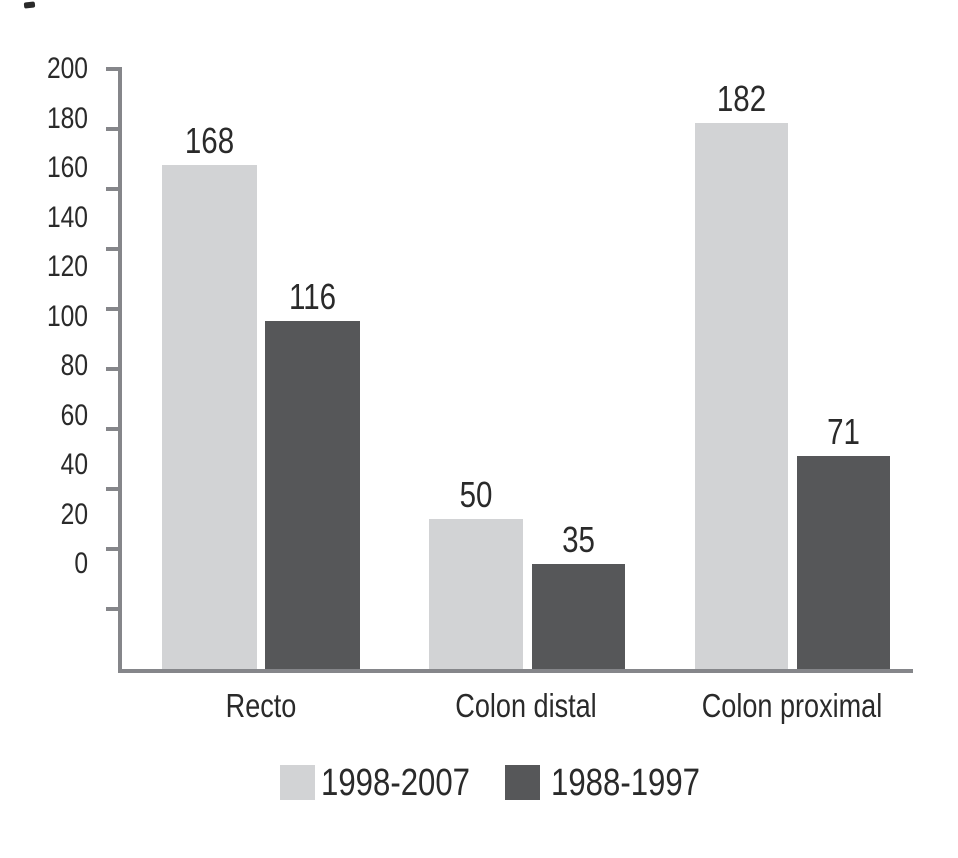  What do you see at coordinates (74, 415) in the screenshot?
I see `y-axis-tick-label: 60` at bounding box center [74, 415].